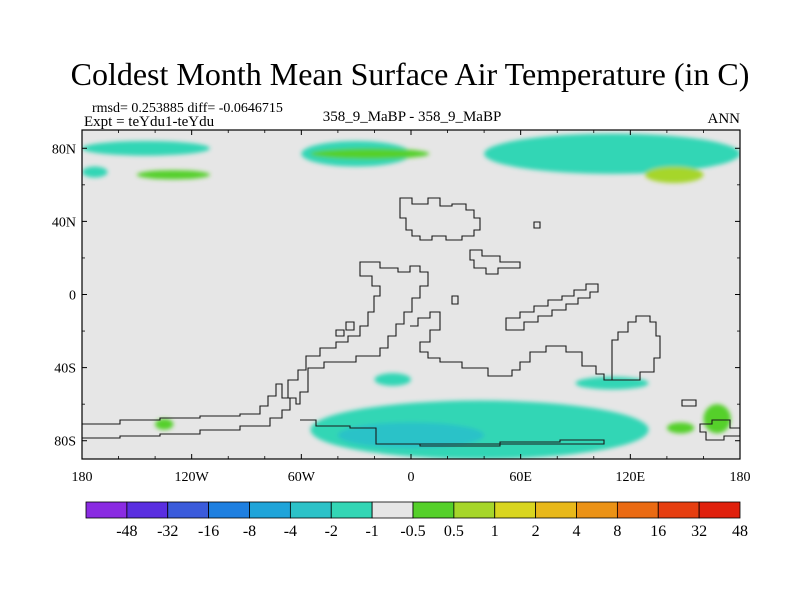  What do you see at coordinates (72, 296) in the screenshot?
I see `y-tick-label-2: 0` at bounding box center [72, 296].